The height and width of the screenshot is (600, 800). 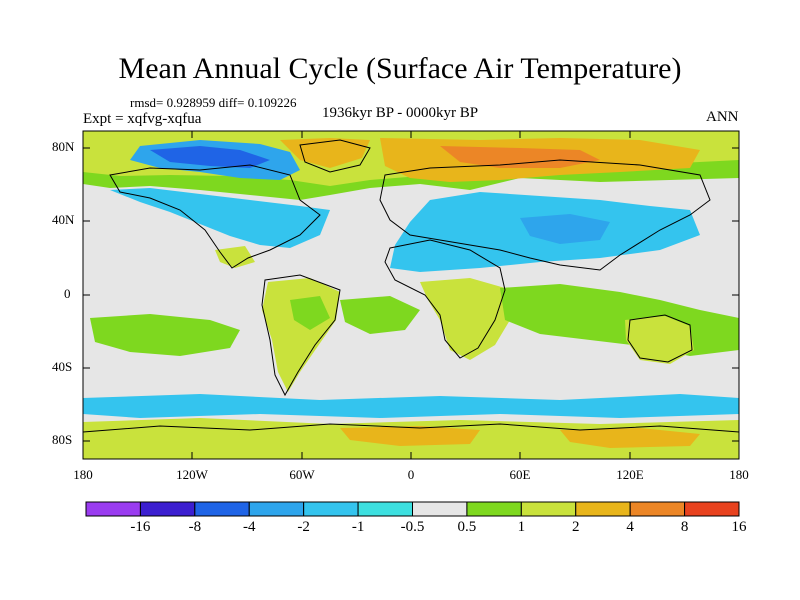 What do you see at coordinates (63, 219) in the screenshot?
I see `lat-tick-label: 40N` at bounding box center [63, 219].